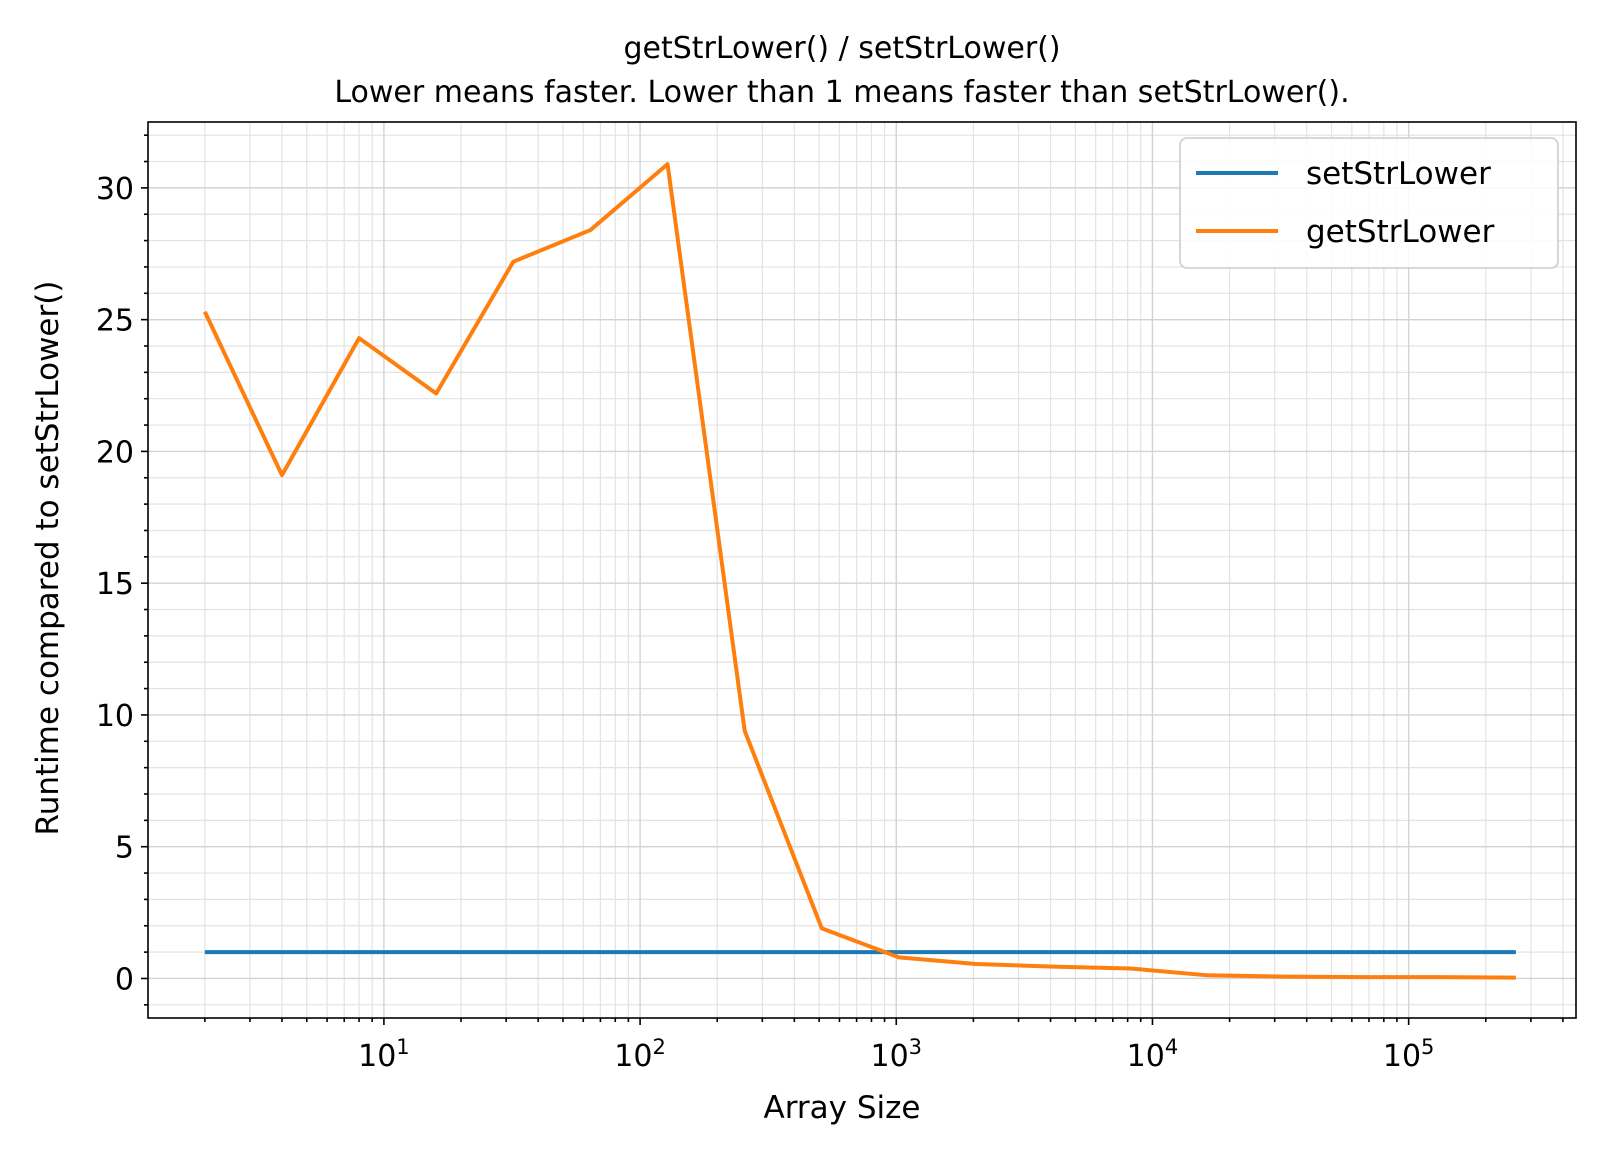  I want to click on y-tick-label: 10, so click(115, 716).